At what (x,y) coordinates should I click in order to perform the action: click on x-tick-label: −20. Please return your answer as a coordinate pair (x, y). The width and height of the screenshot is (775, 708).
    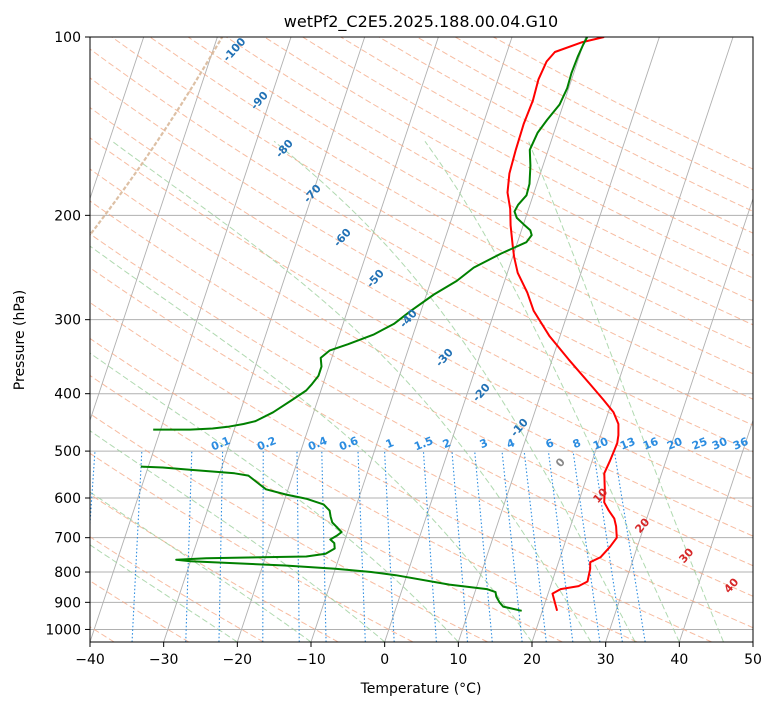
    Looking at the image, I should click on (238, 660).